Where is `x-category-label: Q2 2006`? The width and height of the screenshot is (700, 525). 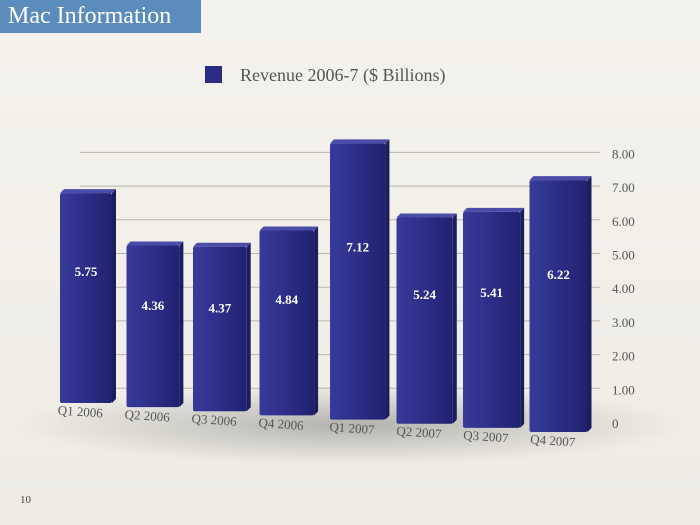 x-category-label: Q2 2006 is located at coordinates (147, 416).